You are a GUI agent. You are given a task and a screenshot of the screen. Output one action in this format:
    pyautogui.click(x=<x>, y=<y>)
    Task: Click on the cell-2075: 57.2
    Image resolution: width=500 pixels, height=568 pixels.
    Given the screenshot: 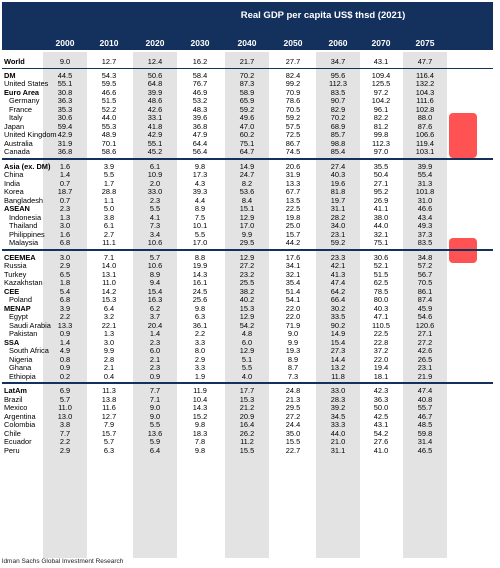 What is the action you would take?
    pyautogui.click(x=425, y=265)
    